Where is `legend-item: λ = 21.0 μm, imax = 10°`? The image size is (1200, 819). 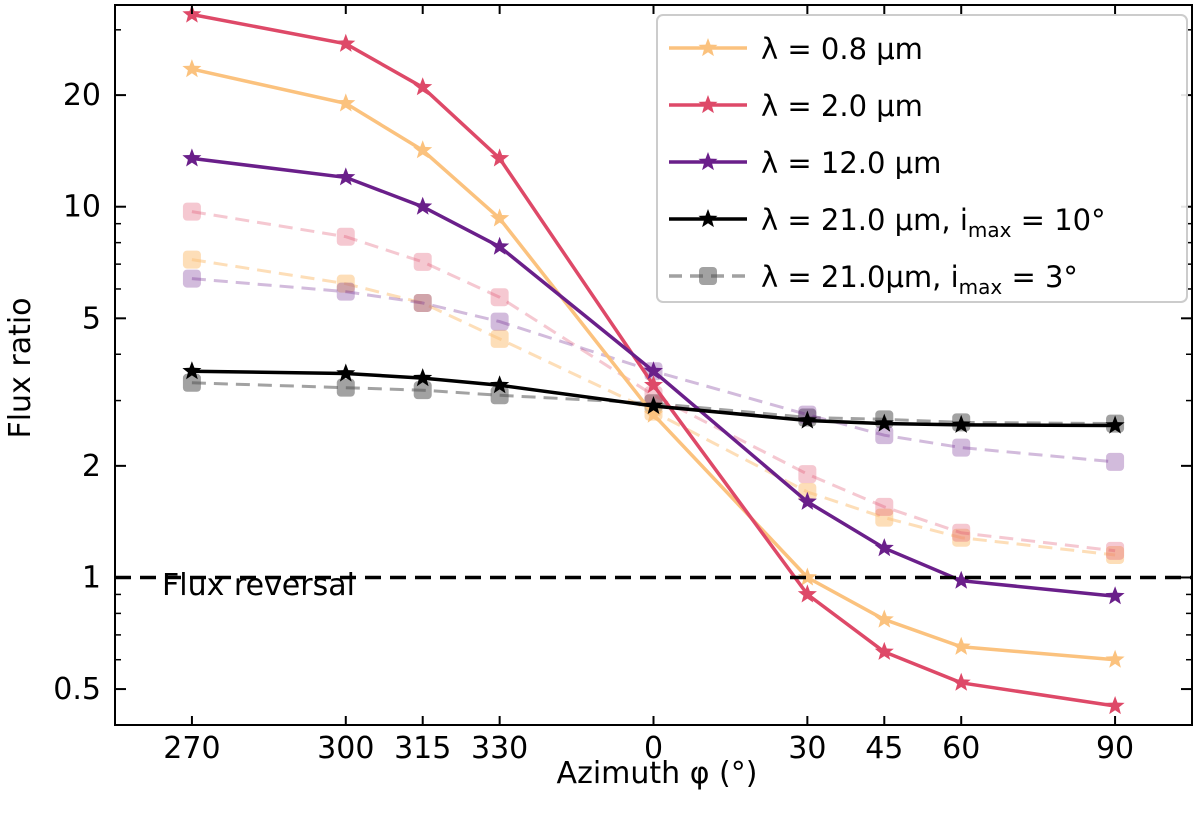
legend-item: λ = 21.0 μm, imax = 10° is located at coordinates (887, 222).